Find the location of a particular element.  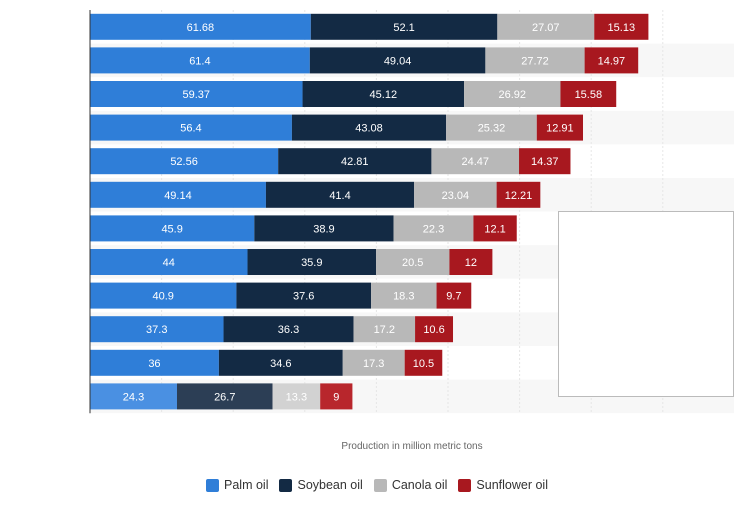

data-label-sunflower-oil: 14.97 is located at coordinates (612, 61).